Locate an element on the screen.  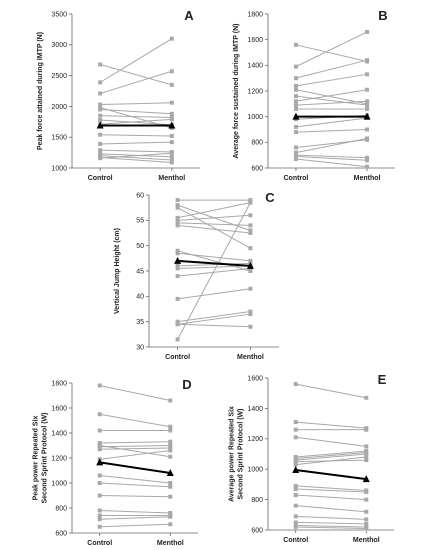
mean-line is located at coordinates (214, 263).